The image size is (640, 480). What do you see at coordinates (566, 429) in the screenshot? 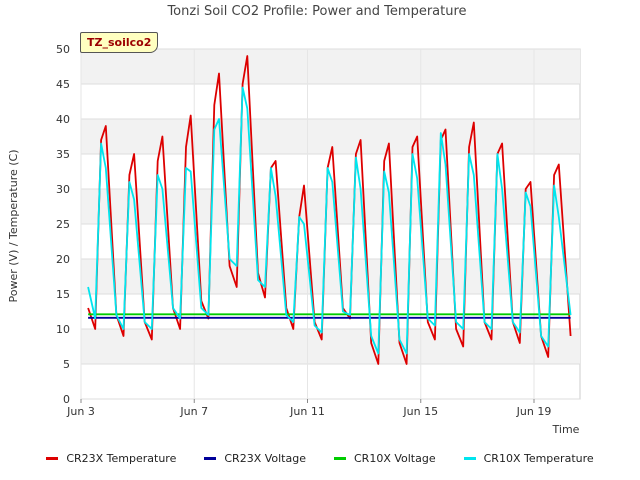
I see `x-axis-title: Time` at bounding box center [566, 429].